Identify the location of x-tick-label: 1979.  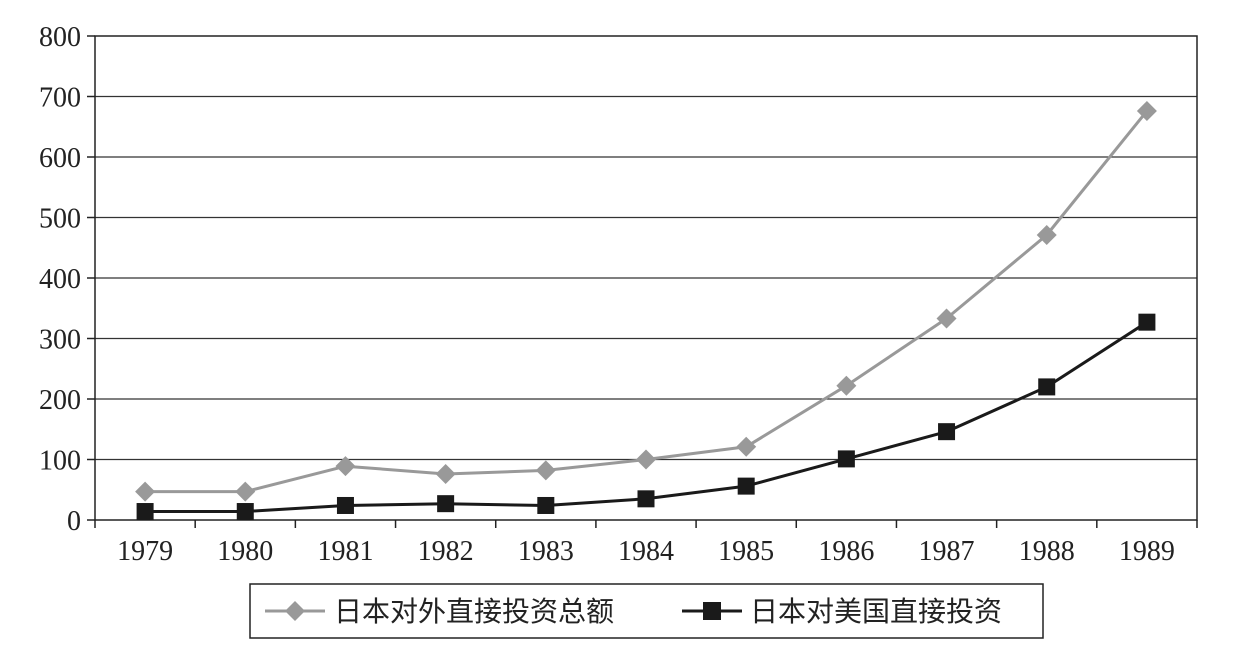
(145, 551).